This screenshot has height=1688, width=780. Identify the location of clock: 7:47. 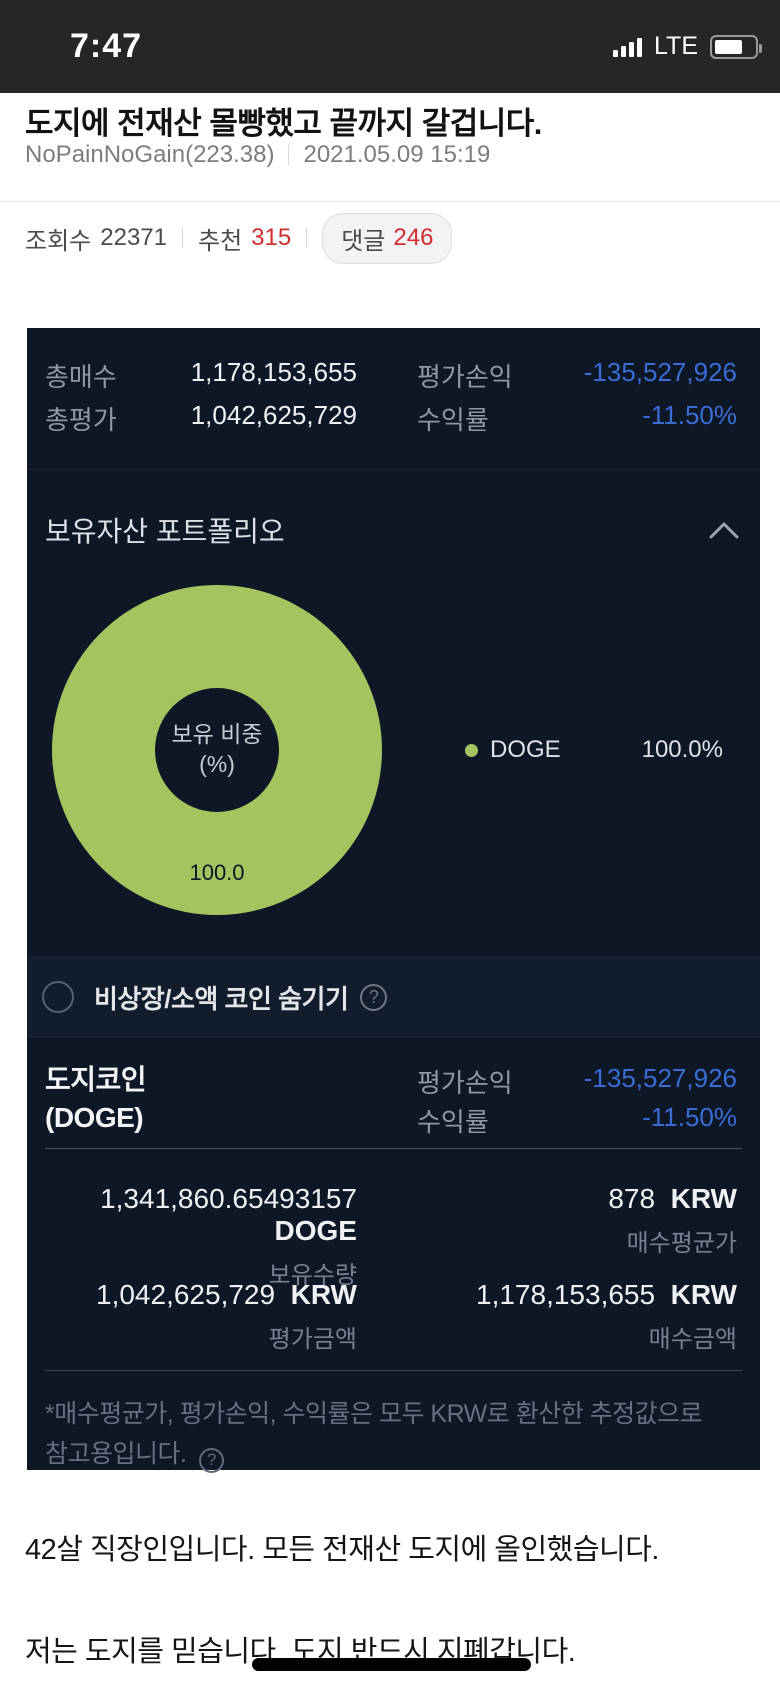
(106, 46).